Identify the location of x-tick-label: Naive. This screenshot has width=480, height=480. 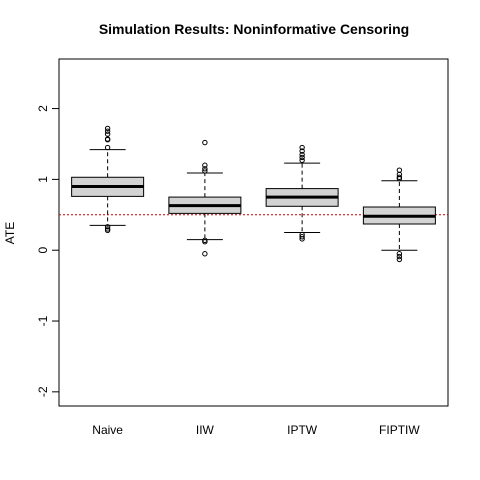
(107, 430).